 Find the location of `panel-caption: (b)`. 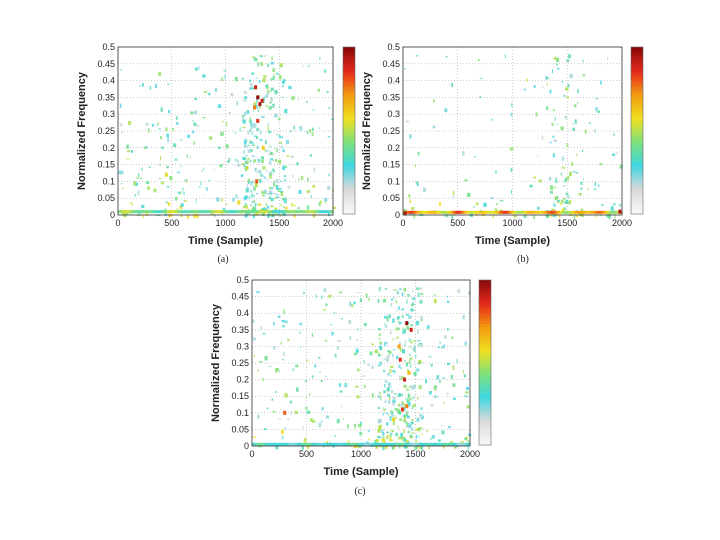

panel-caption: (b) is located at coordinates (523, 259).